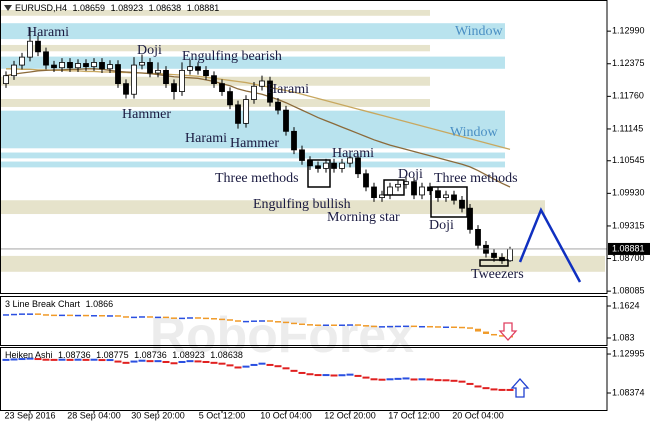 Image resolution: width=650 pixels, height=421 pixels. Describe the element at coordinates (628, 160) in the screenshot. I see `y-tick-label: 1.10545` at that location.